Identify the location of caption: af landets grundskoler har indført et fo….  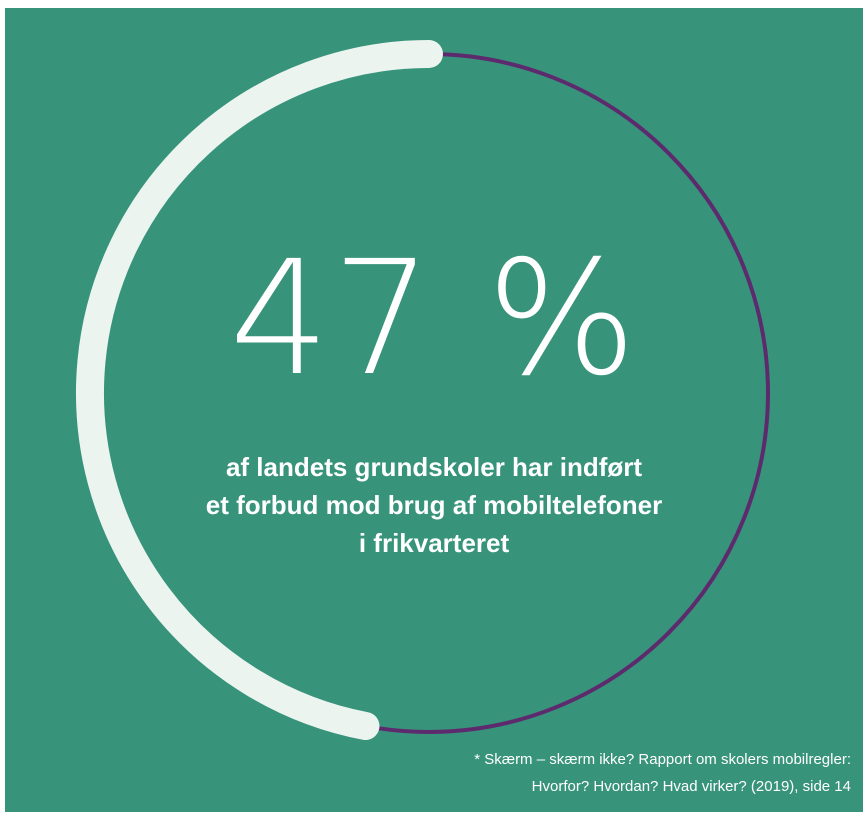
(434, 505).